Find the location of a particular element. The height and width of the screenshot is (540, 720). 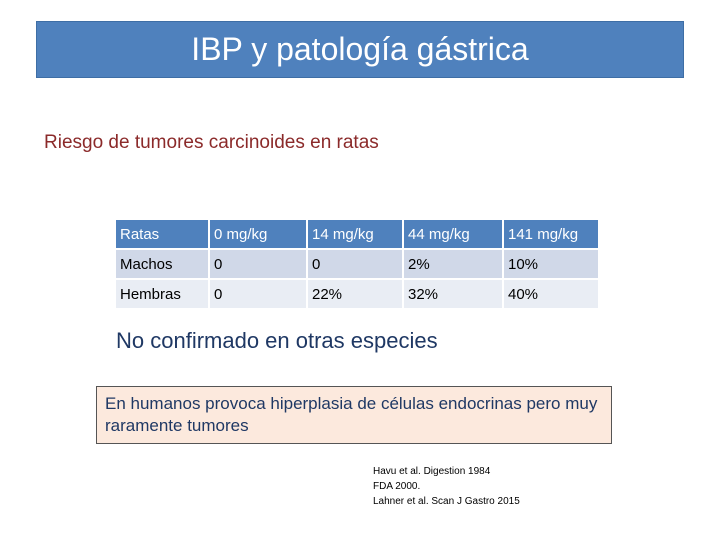

page-title: IBP y patología gástrica is located at coordinates (360, 49).